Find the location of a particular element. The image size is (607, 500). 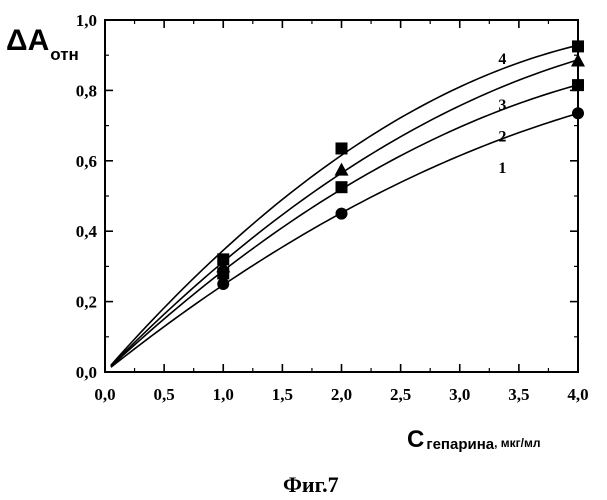

figure-caption: Фиг.7 is located at coordinates (311, 484).